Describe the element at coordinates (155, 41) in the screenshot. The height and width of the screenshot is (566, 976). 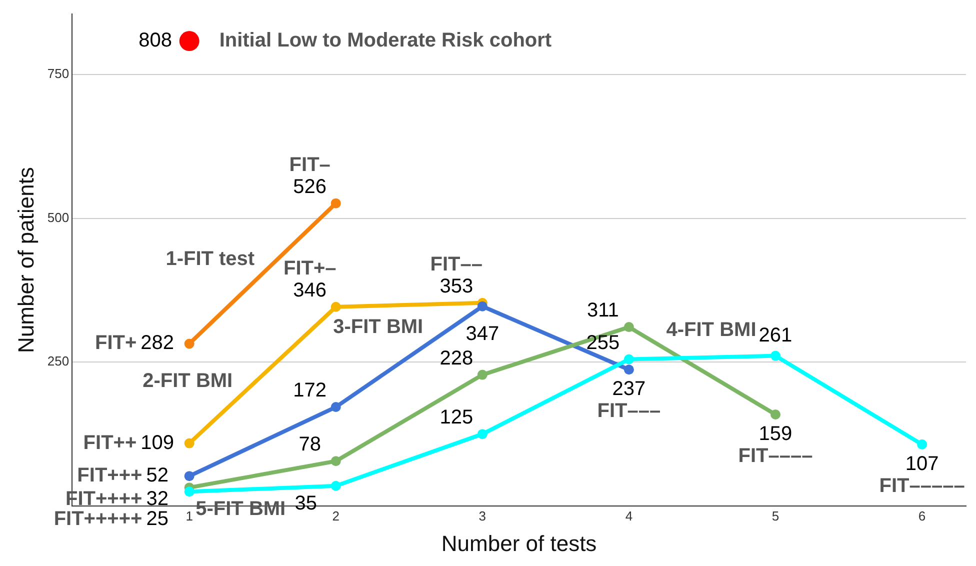
I see `data-label: 808` at that location.